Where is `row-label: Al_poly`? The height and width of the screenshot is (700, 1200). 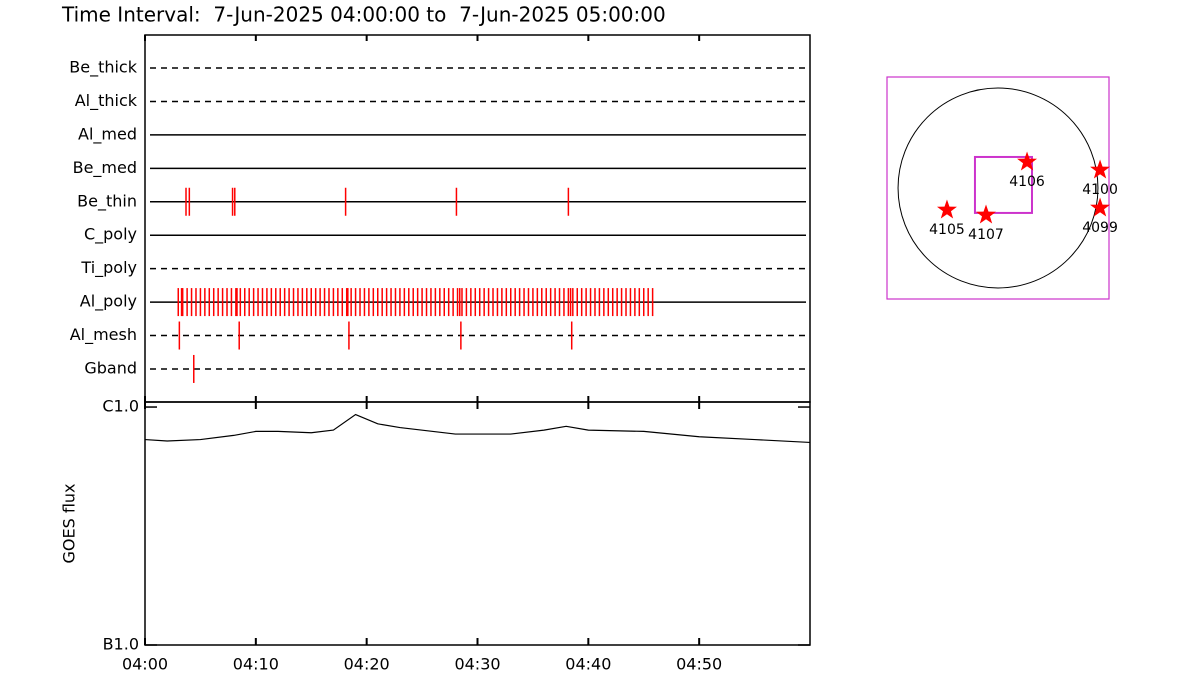
row-label: Al_poly is located at coordinates (108, 302).